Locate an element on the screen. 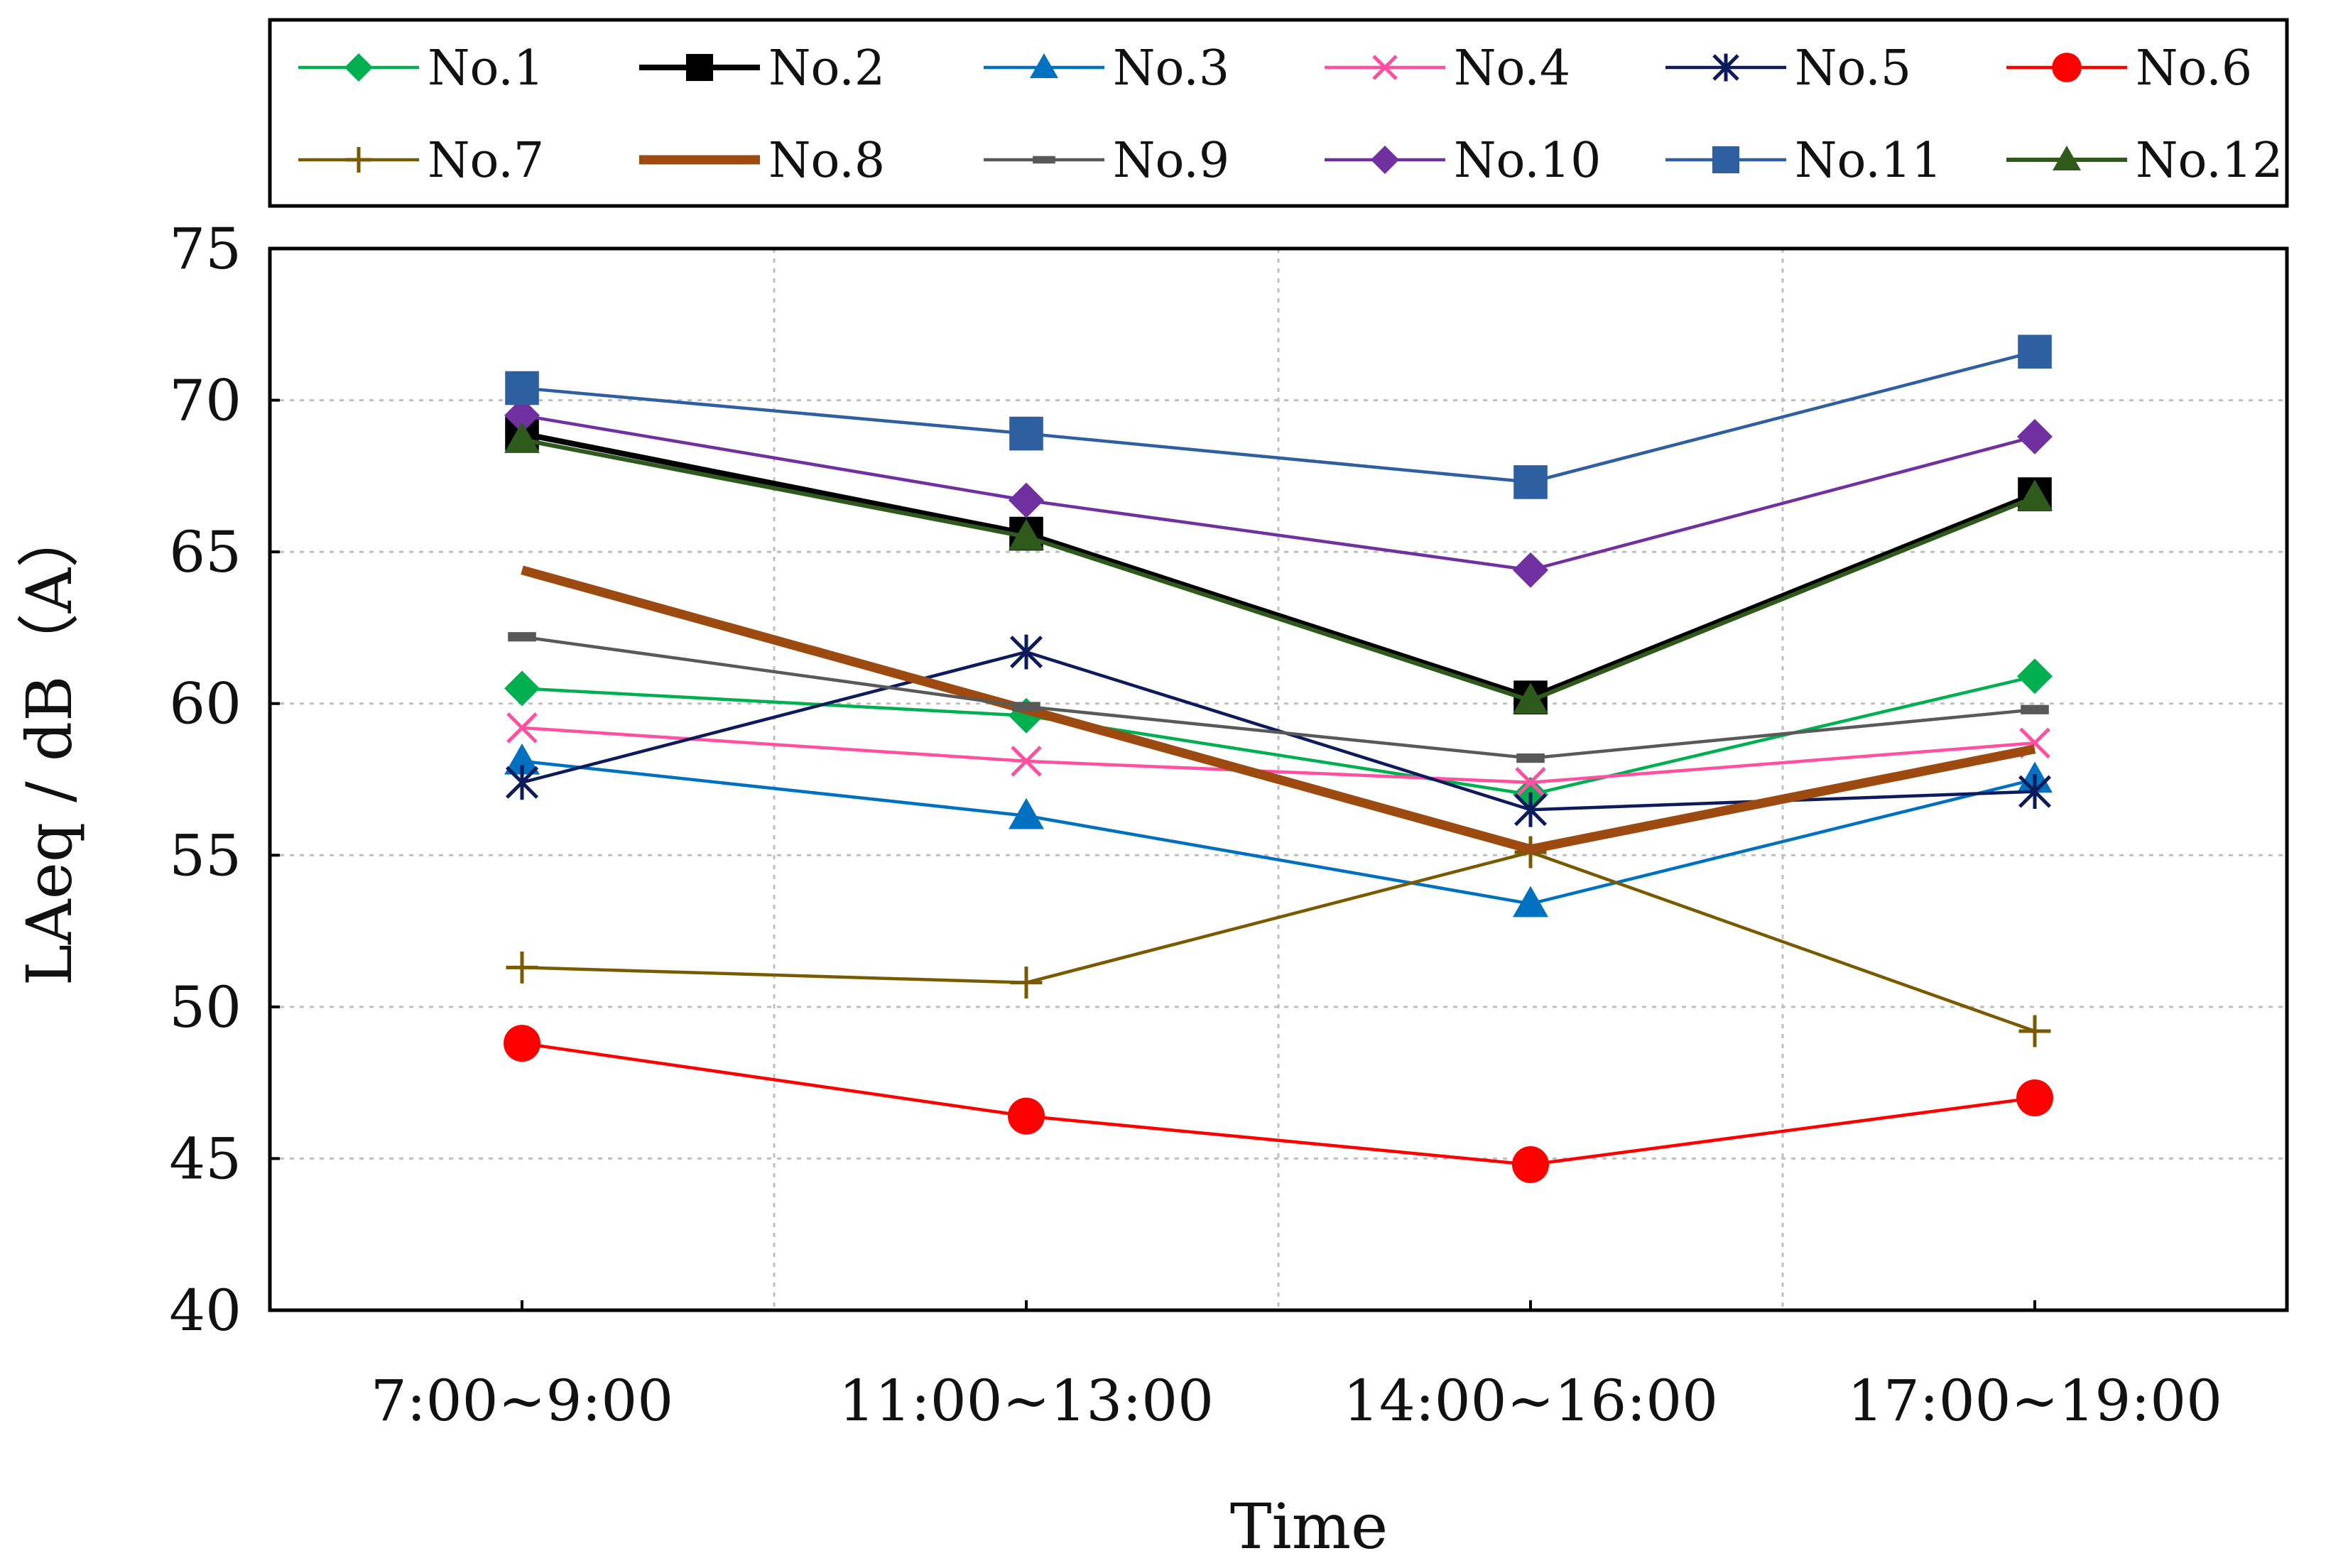  legend-label: No.12 is located at coordinates (2209, 161).